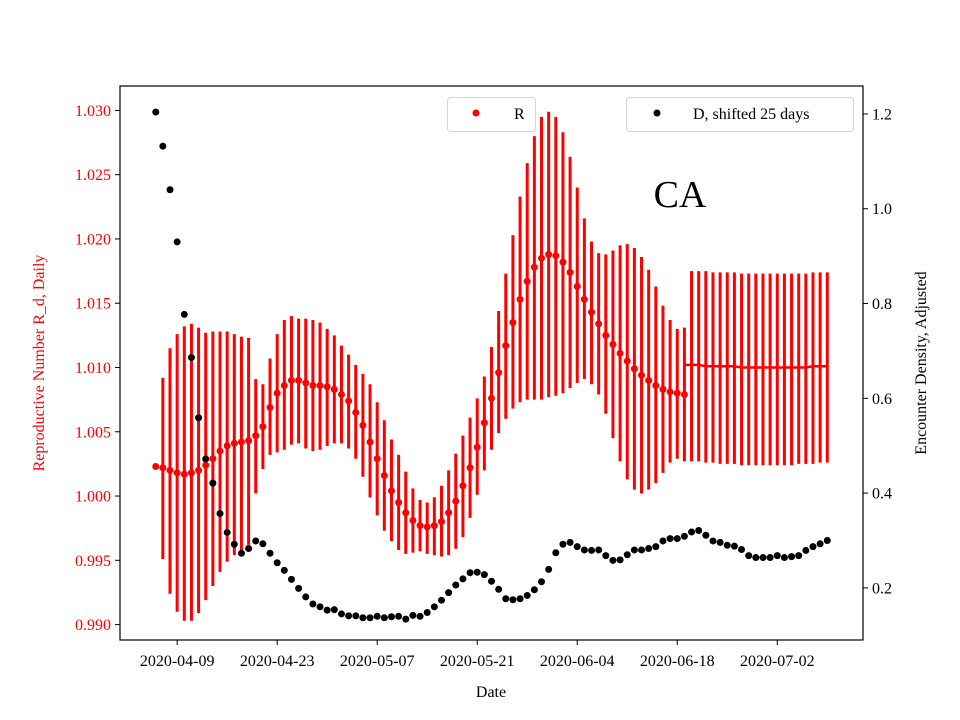 The image size is (960, 720). Describe the element at coordinates (377, 661) in the screenshot. I see `x-tick-label: 2020-05-07` at that location.